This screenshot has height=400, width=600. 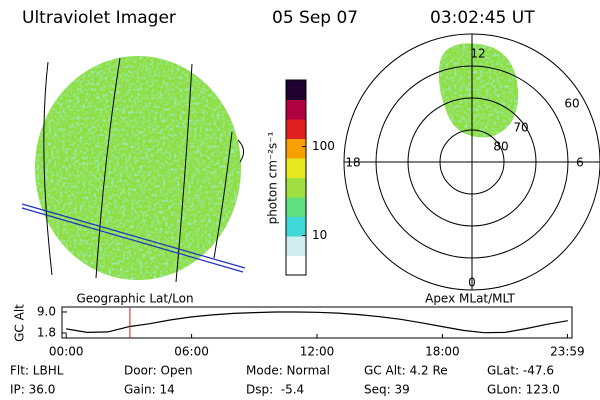 What do you see at coordinates (442, 352) in the screenshot?
I see `x-tick-label: 18:00` at bounding box center [442, 352].